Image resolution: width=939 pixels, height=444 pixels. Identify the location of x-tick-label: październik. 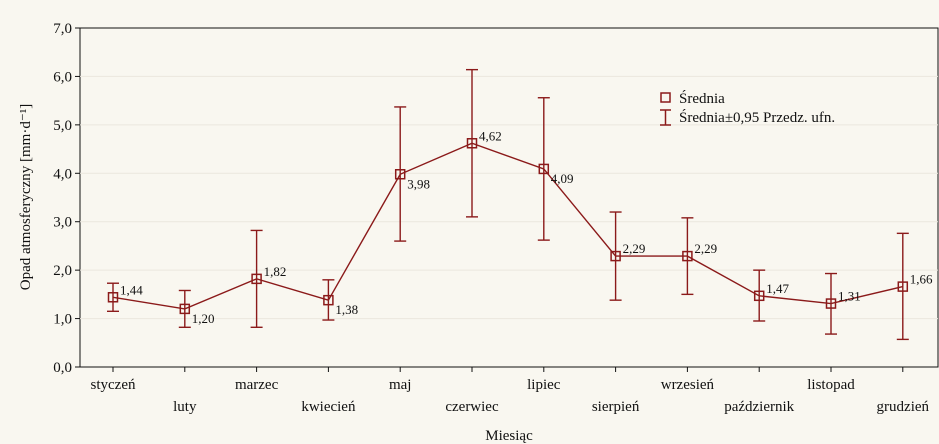
(759, 407).